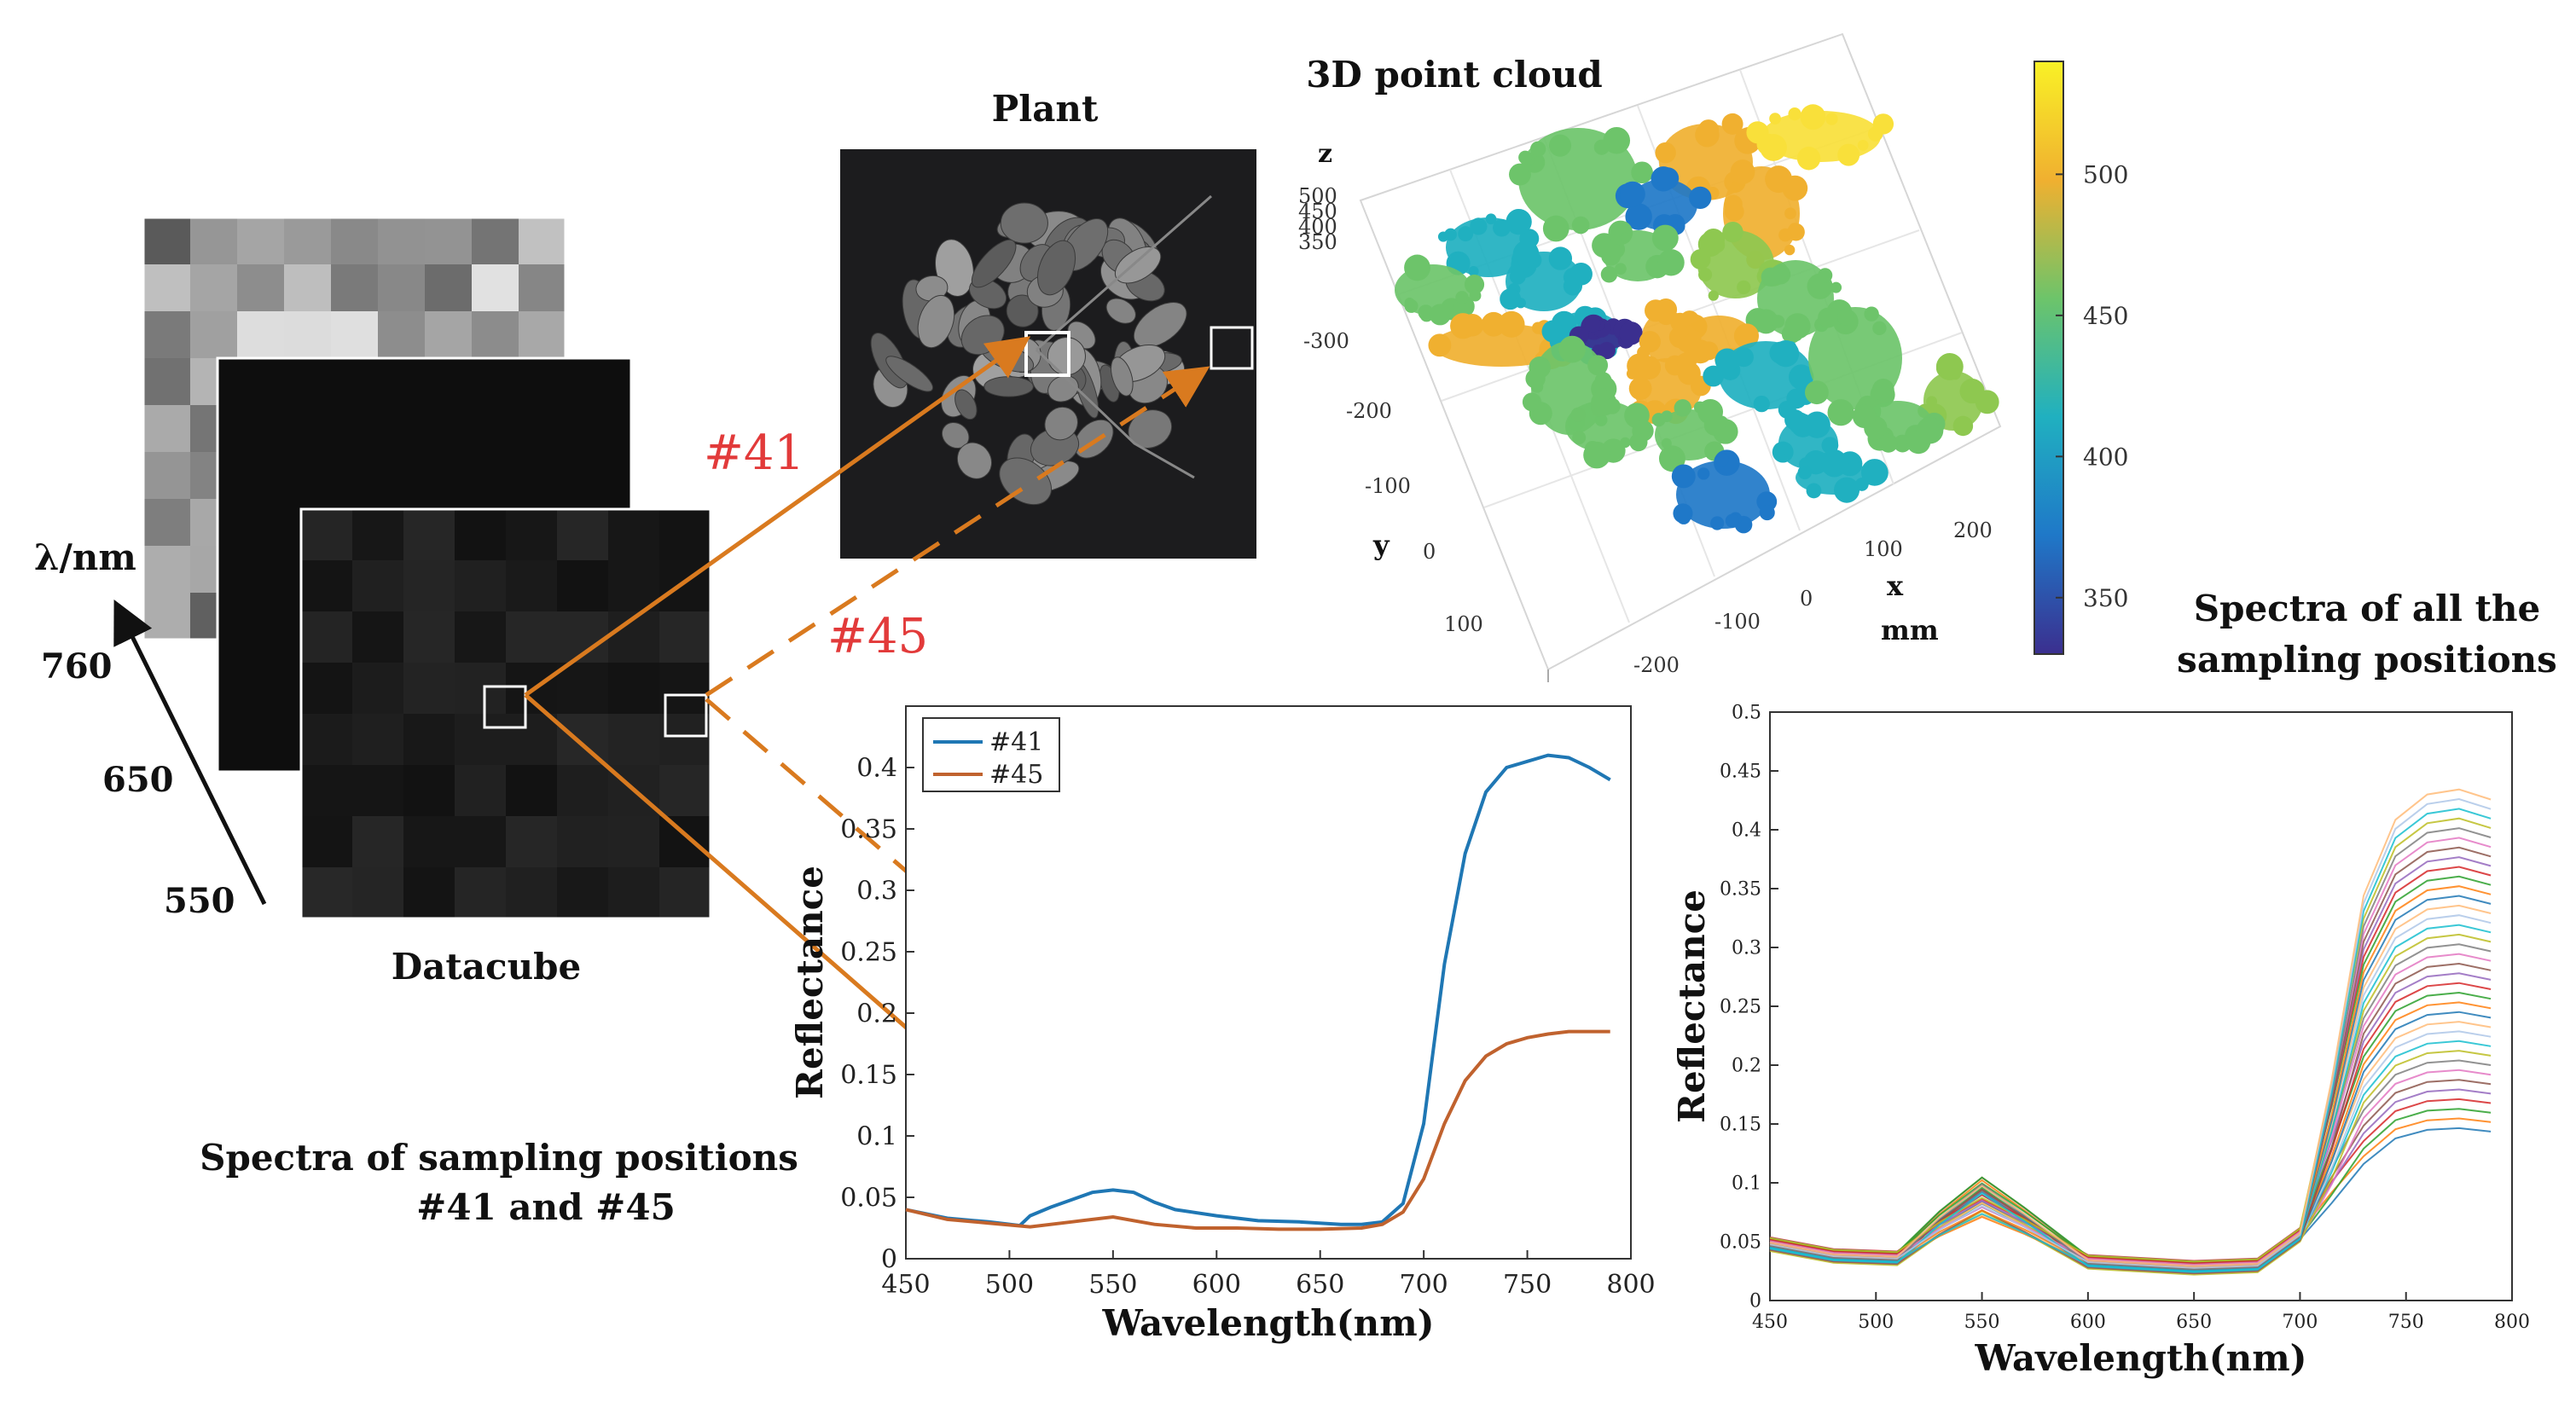 This screenshot has height=1402, width=2576. What do you see at coordinates (1232, 348) in the screenshot?
I see `sample-45-box-plant` at bounding box center [1232, 348].